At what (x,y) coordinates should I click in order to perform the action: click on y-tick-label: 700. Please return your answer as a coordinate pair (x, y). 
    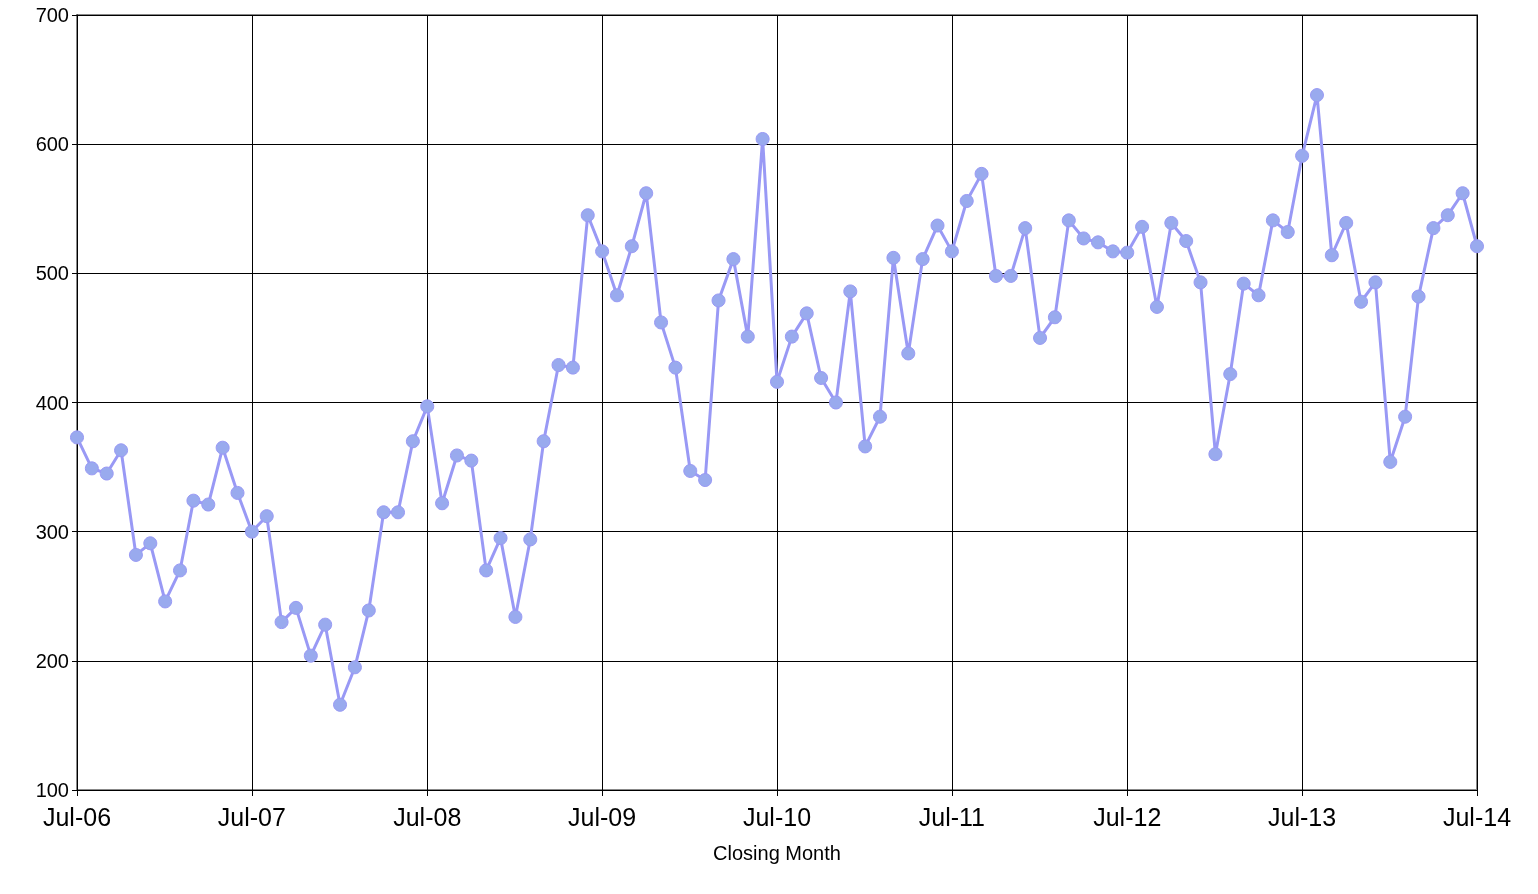
    Looking at the image, I should click on (52, 15).